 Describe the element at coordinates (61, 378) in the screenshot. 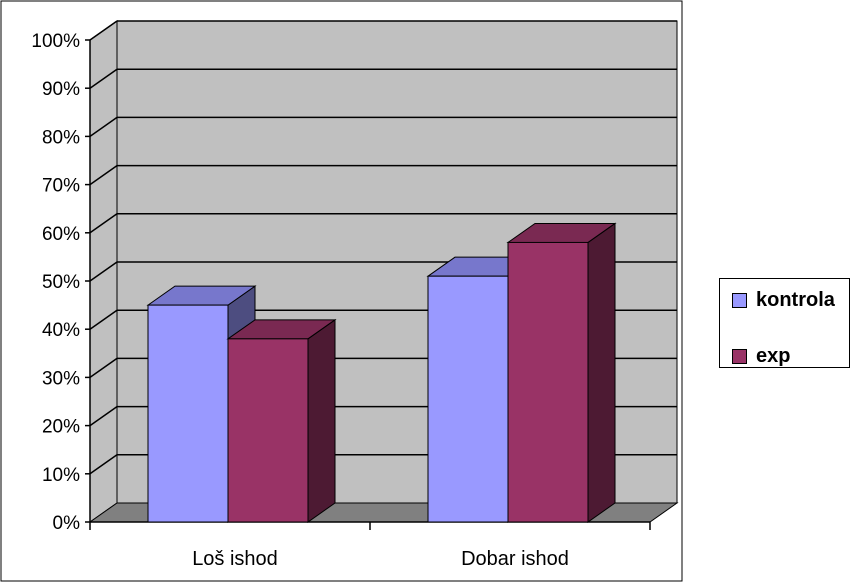

I see `y-tick-label: 30%` at that location.